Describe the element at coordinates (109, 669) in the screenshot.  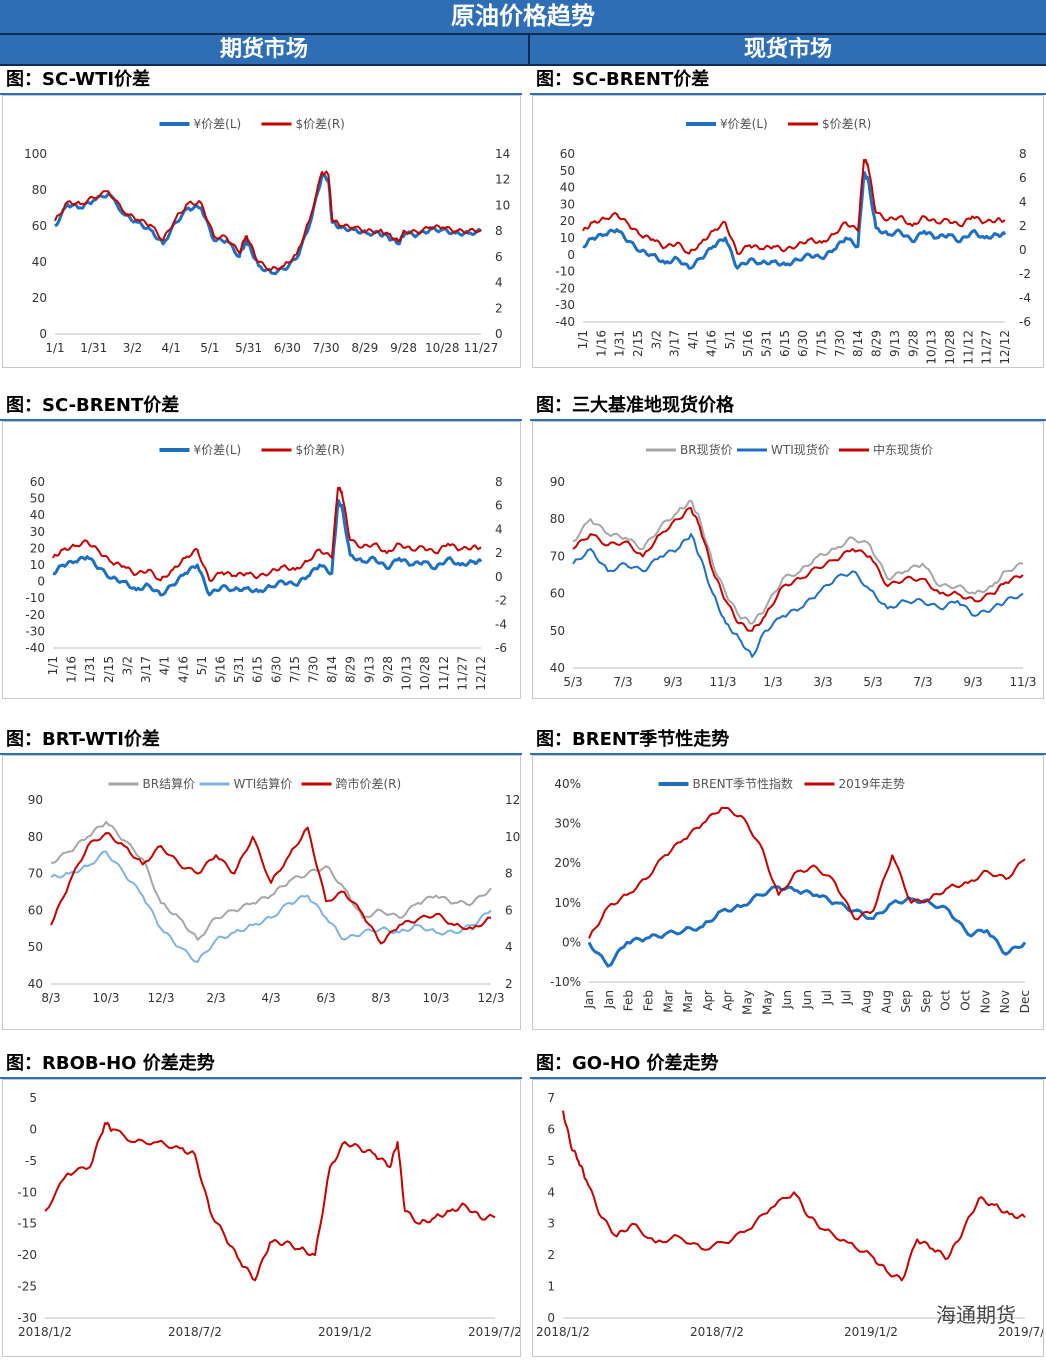
I see `x-tick-label: 2/15` at that location.